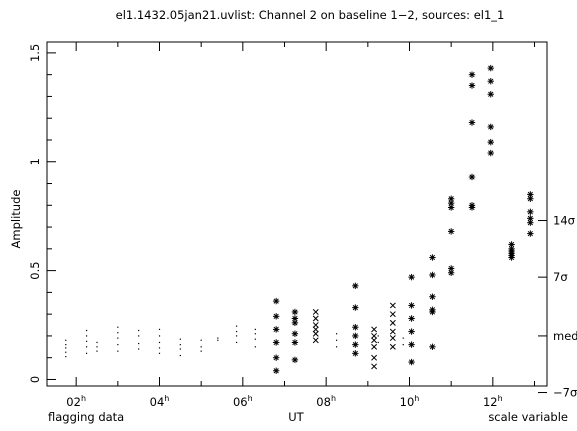 The width and height of the screenshot is (577, 431). Describe the element at coordinates (564, 221) in the screenshot. I see `right-scale-label: 14σ` at that location.